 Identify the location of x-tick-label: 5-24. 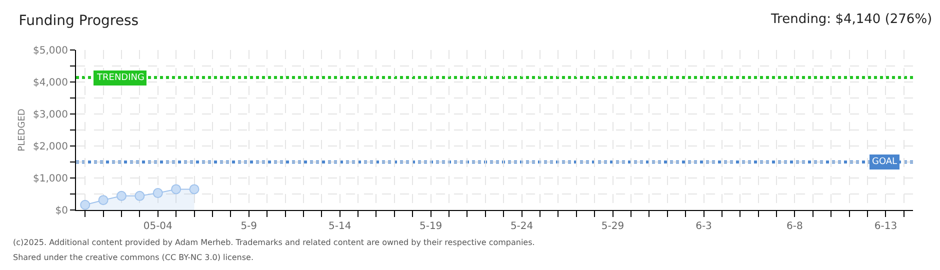
(522, 226).